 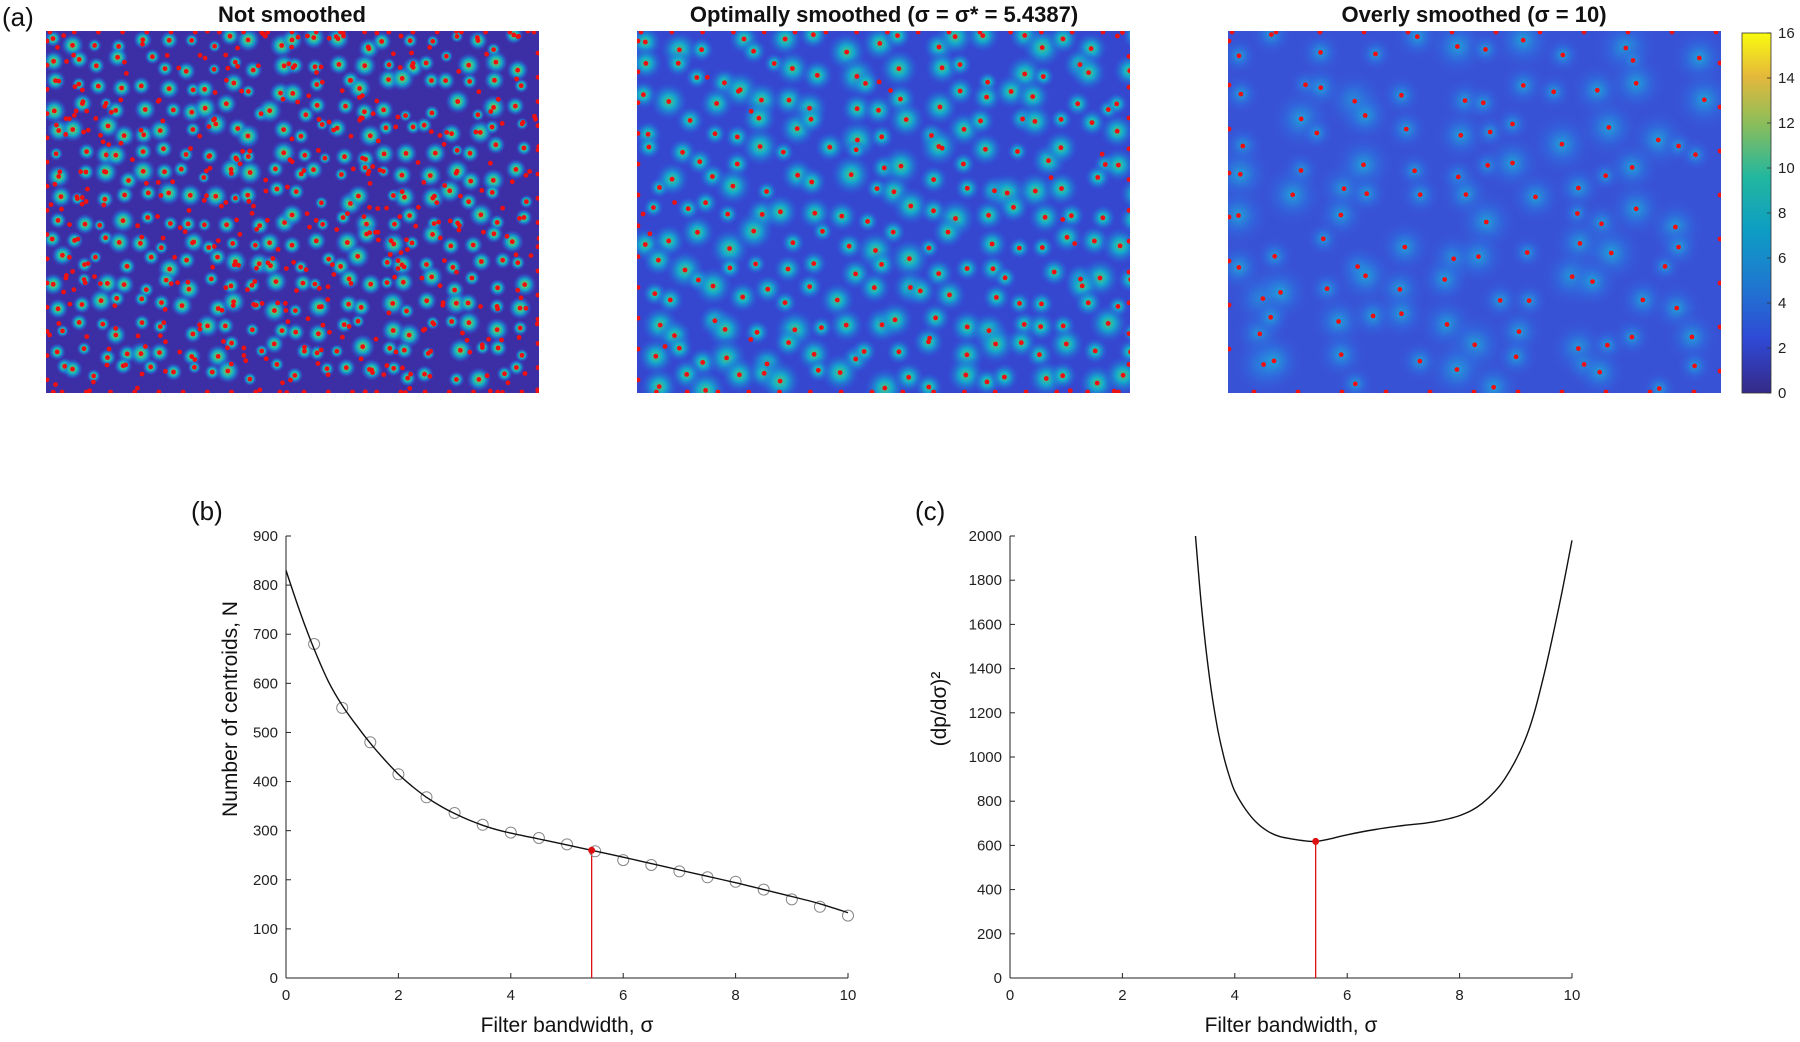 What do you see at coordinates (883, 212) in the screenshot?
I see `heatmap-optimally-smoothed` at bounding box center [883, 212].